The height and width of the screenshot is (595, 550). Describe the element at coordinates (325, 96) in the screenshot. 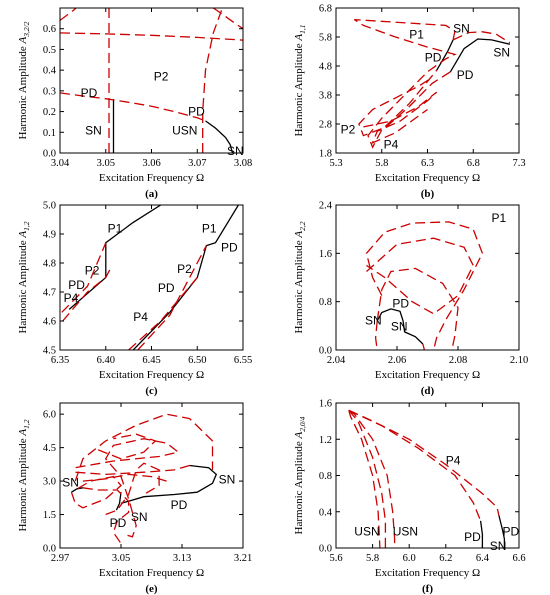

I see `y-tick-label: 3.8` at that location.